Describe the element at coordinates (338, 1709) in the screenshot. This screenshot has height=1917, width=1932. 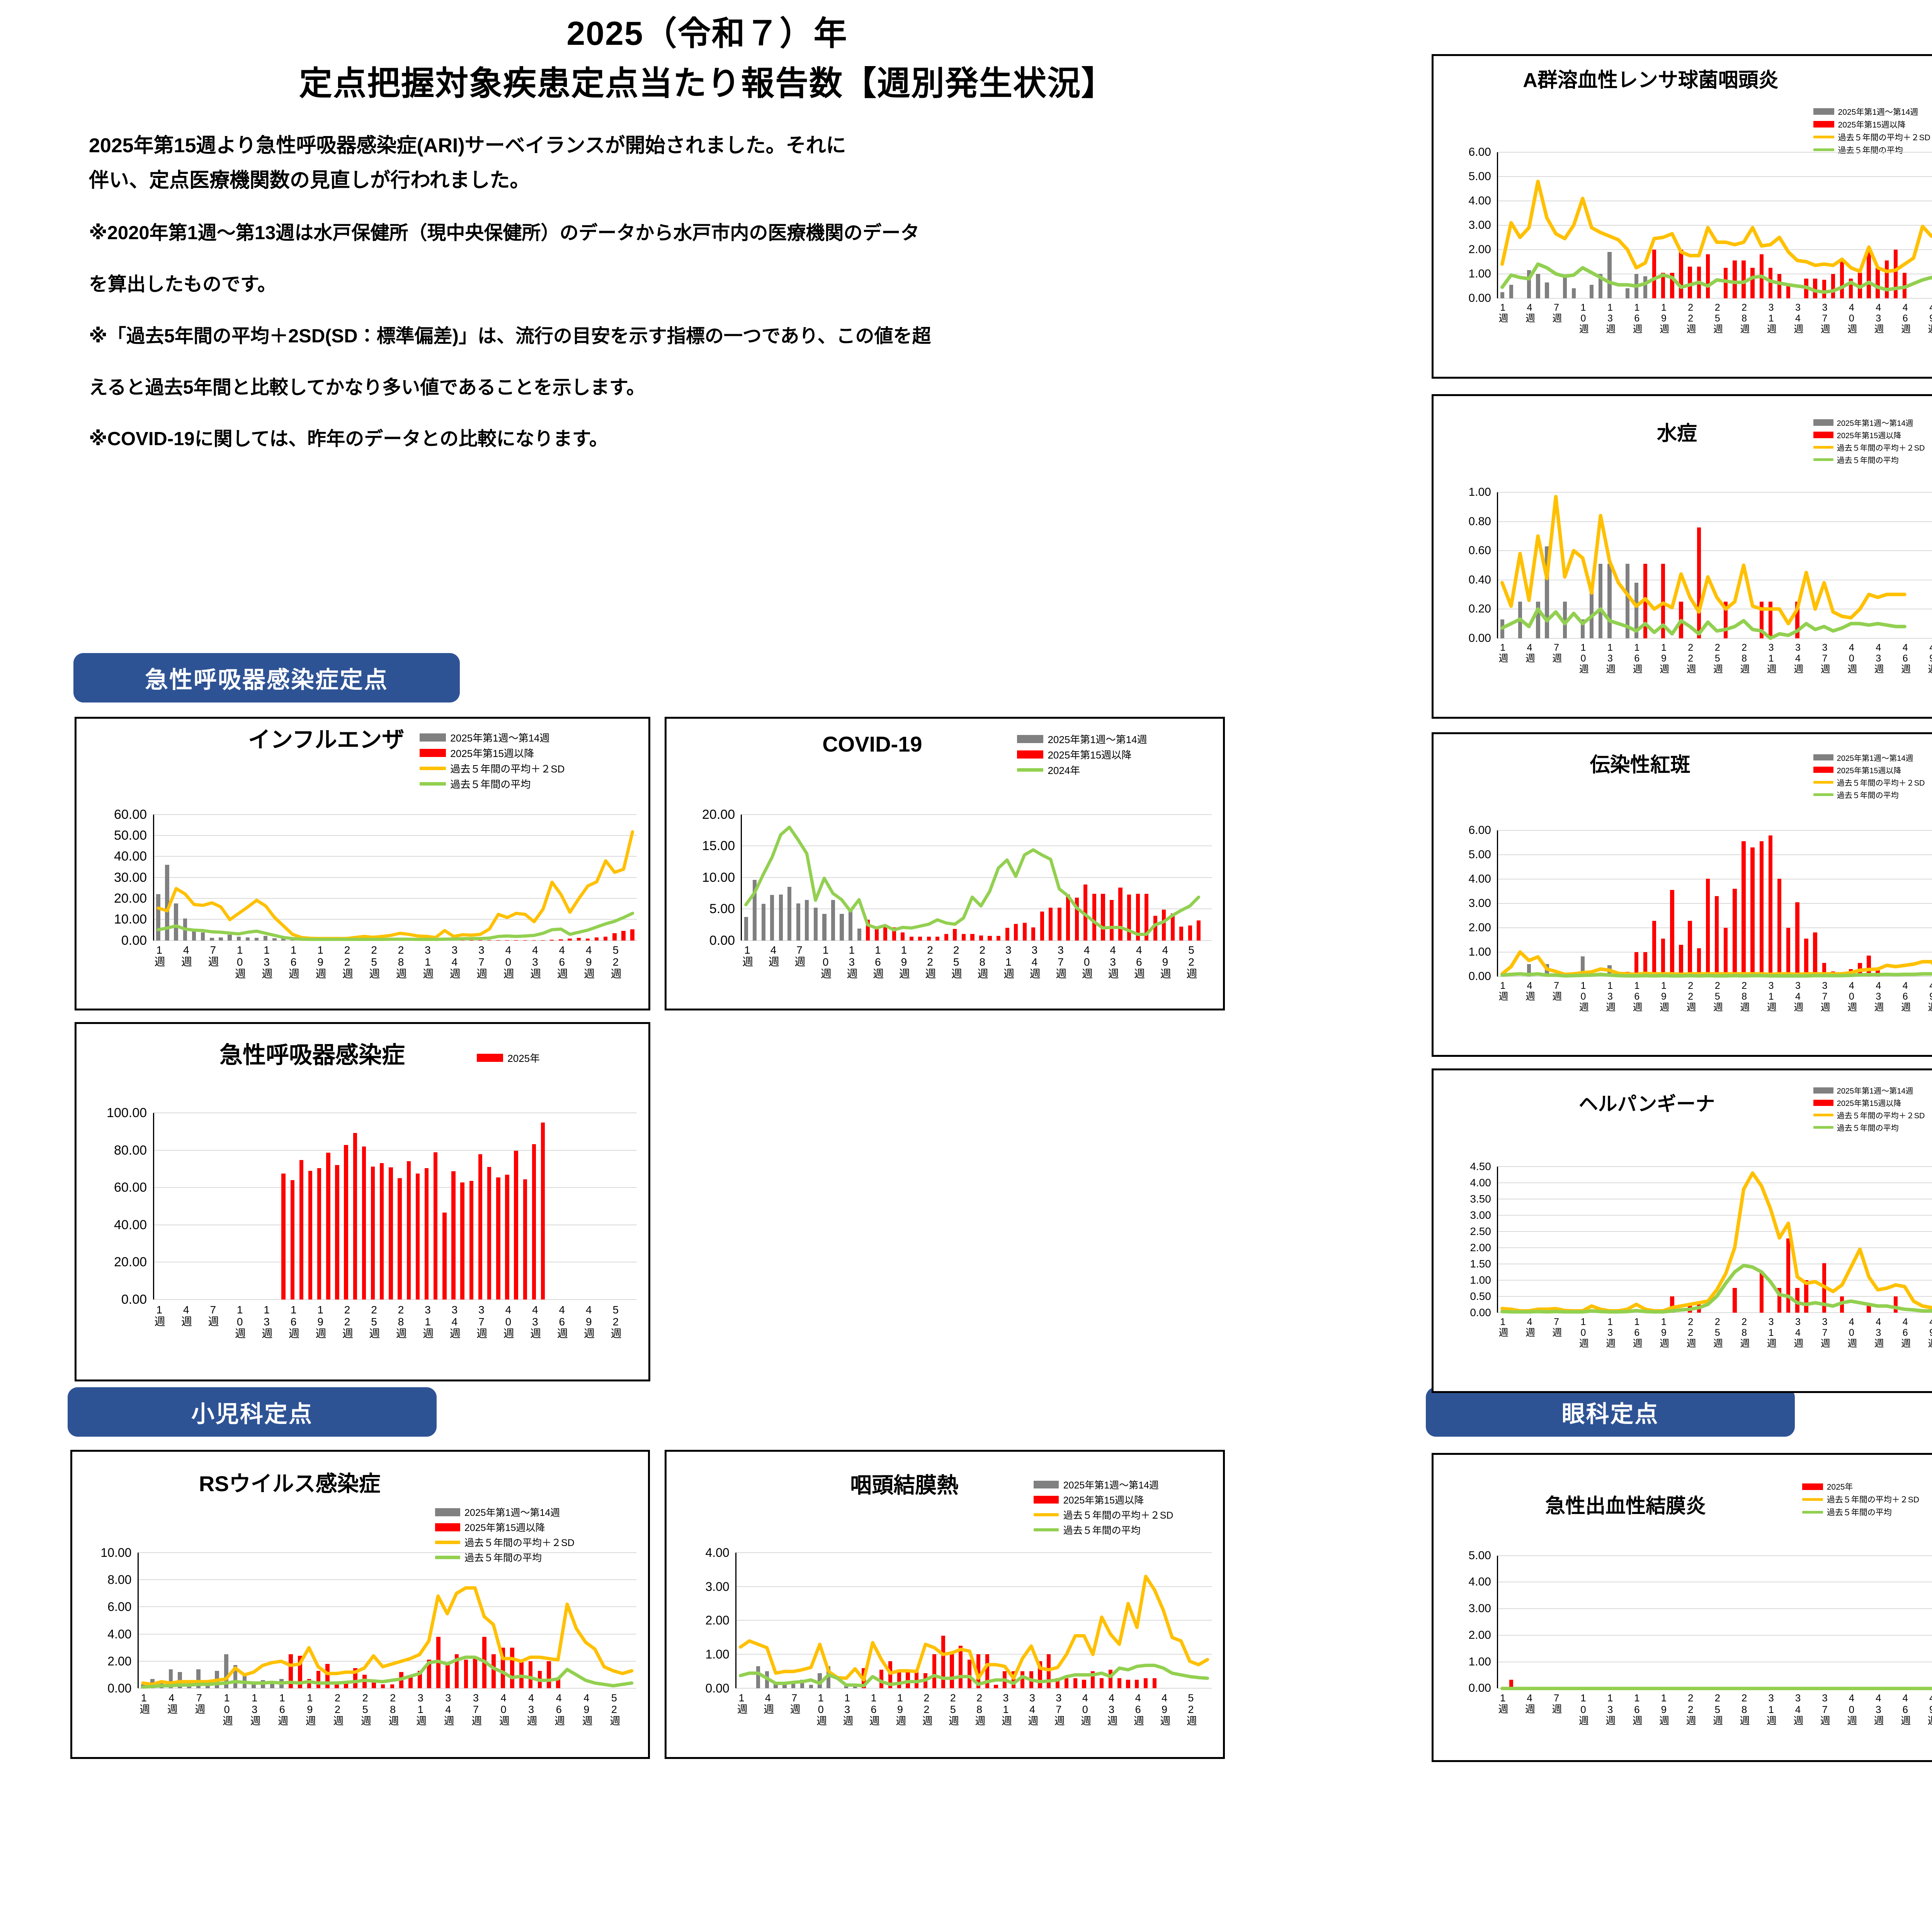
I see `x-axis-tick-label: 22週` at that location.